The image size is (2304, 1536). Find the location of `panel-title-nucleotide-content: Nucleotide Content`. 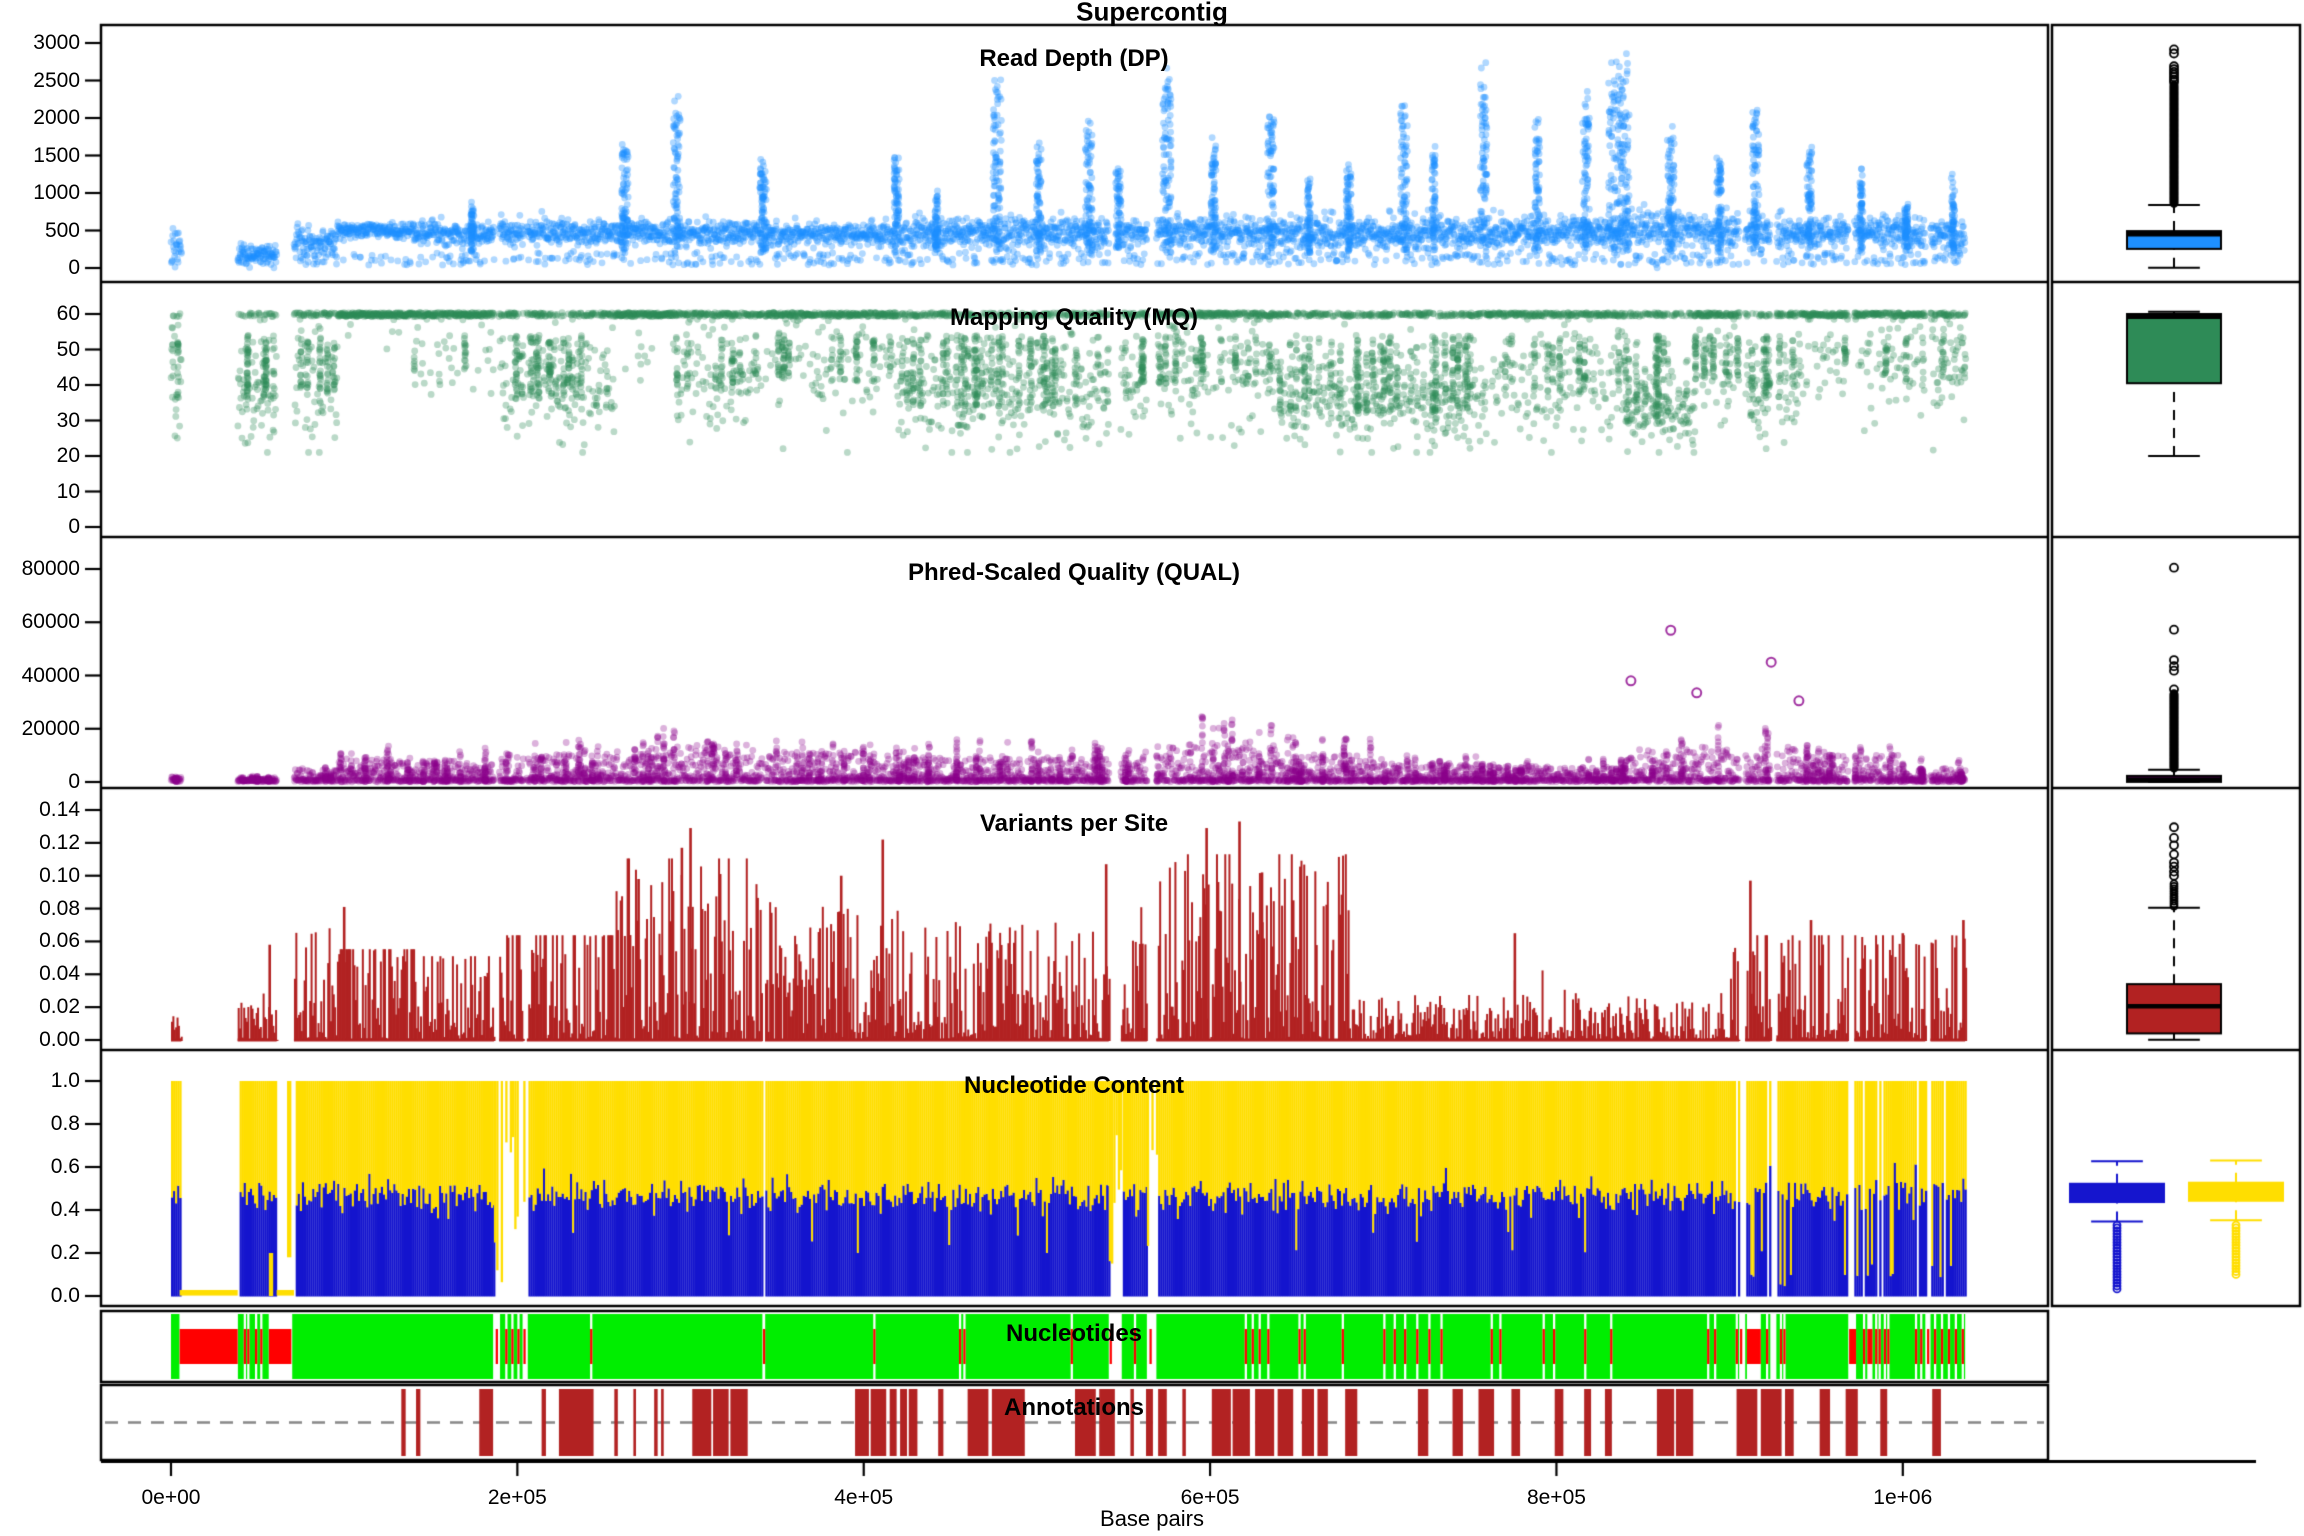

panel-title-nucleotide-content: Nucleotide Content is located at coordinates (1074, 1085).